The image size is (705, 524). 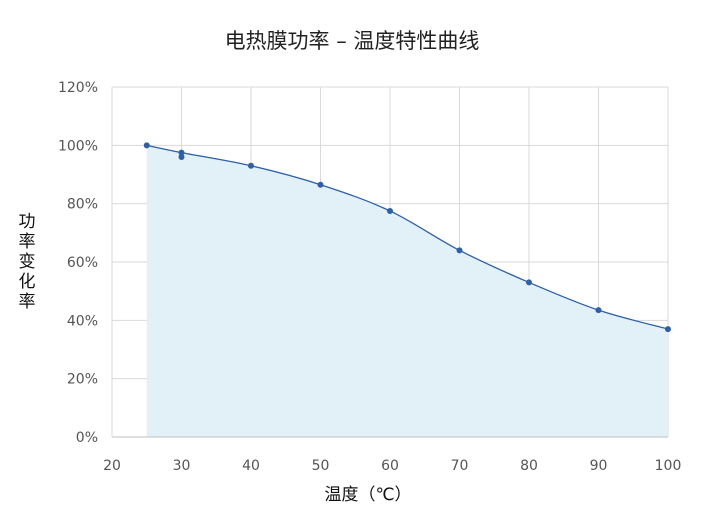 I want to click on x-tick-label: 30, so click(x=182, y=466).